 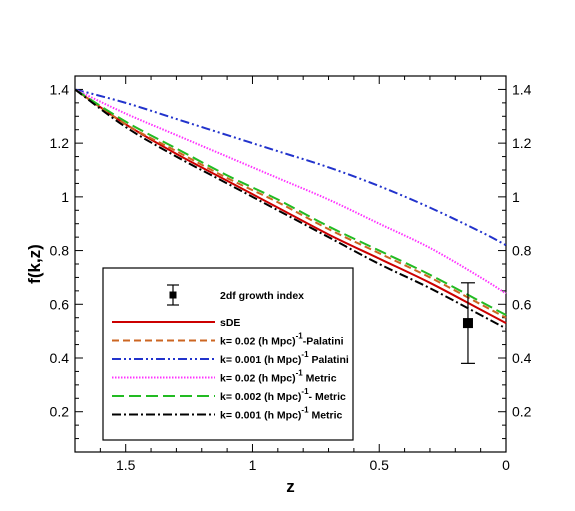 What do you see at coordinates (522, 143) in the screenshot?
I see `y-tick-label-right: 1.2` at bounding box center [522, 143].